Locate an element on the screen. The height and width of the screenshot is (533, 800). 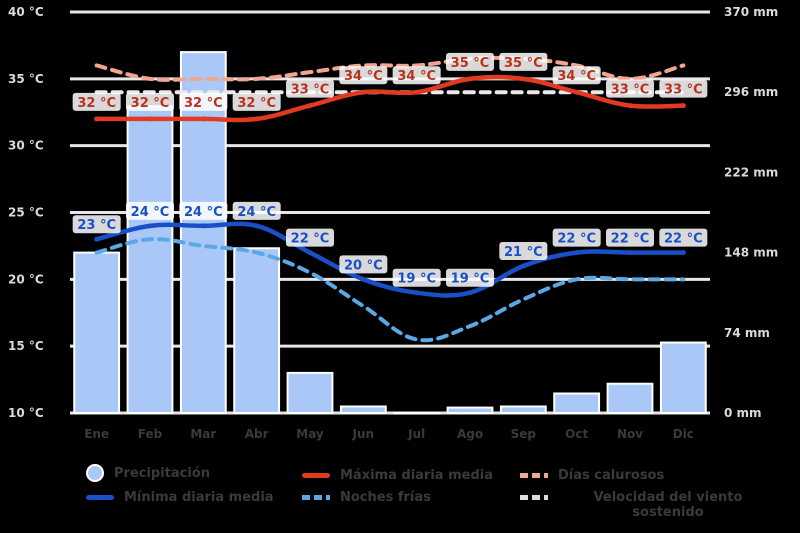
month-label: Ene is located at coordinates (96, 434).